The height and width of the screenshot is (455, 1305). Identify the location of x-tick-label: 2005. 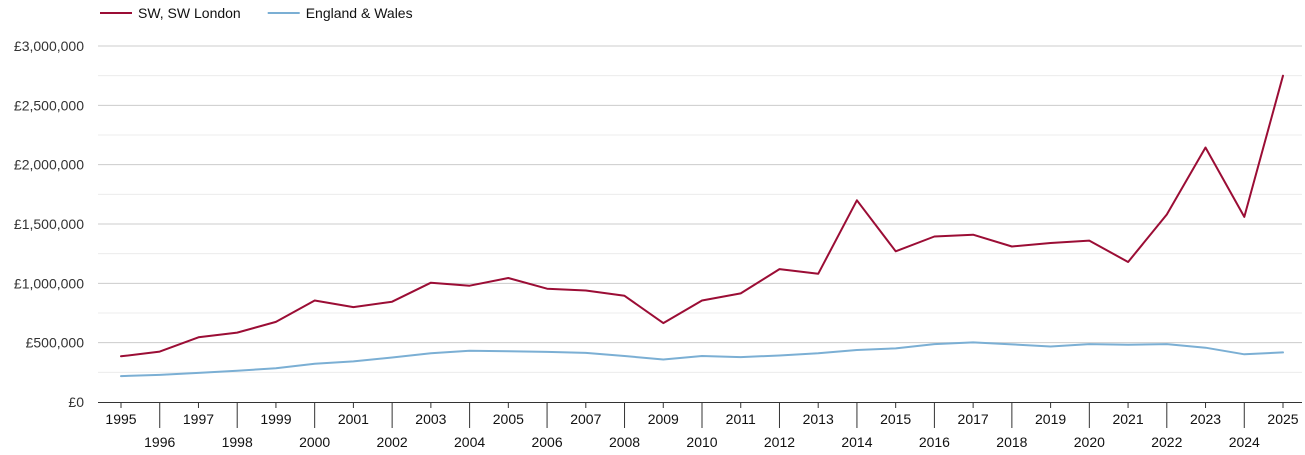
(508, 419).